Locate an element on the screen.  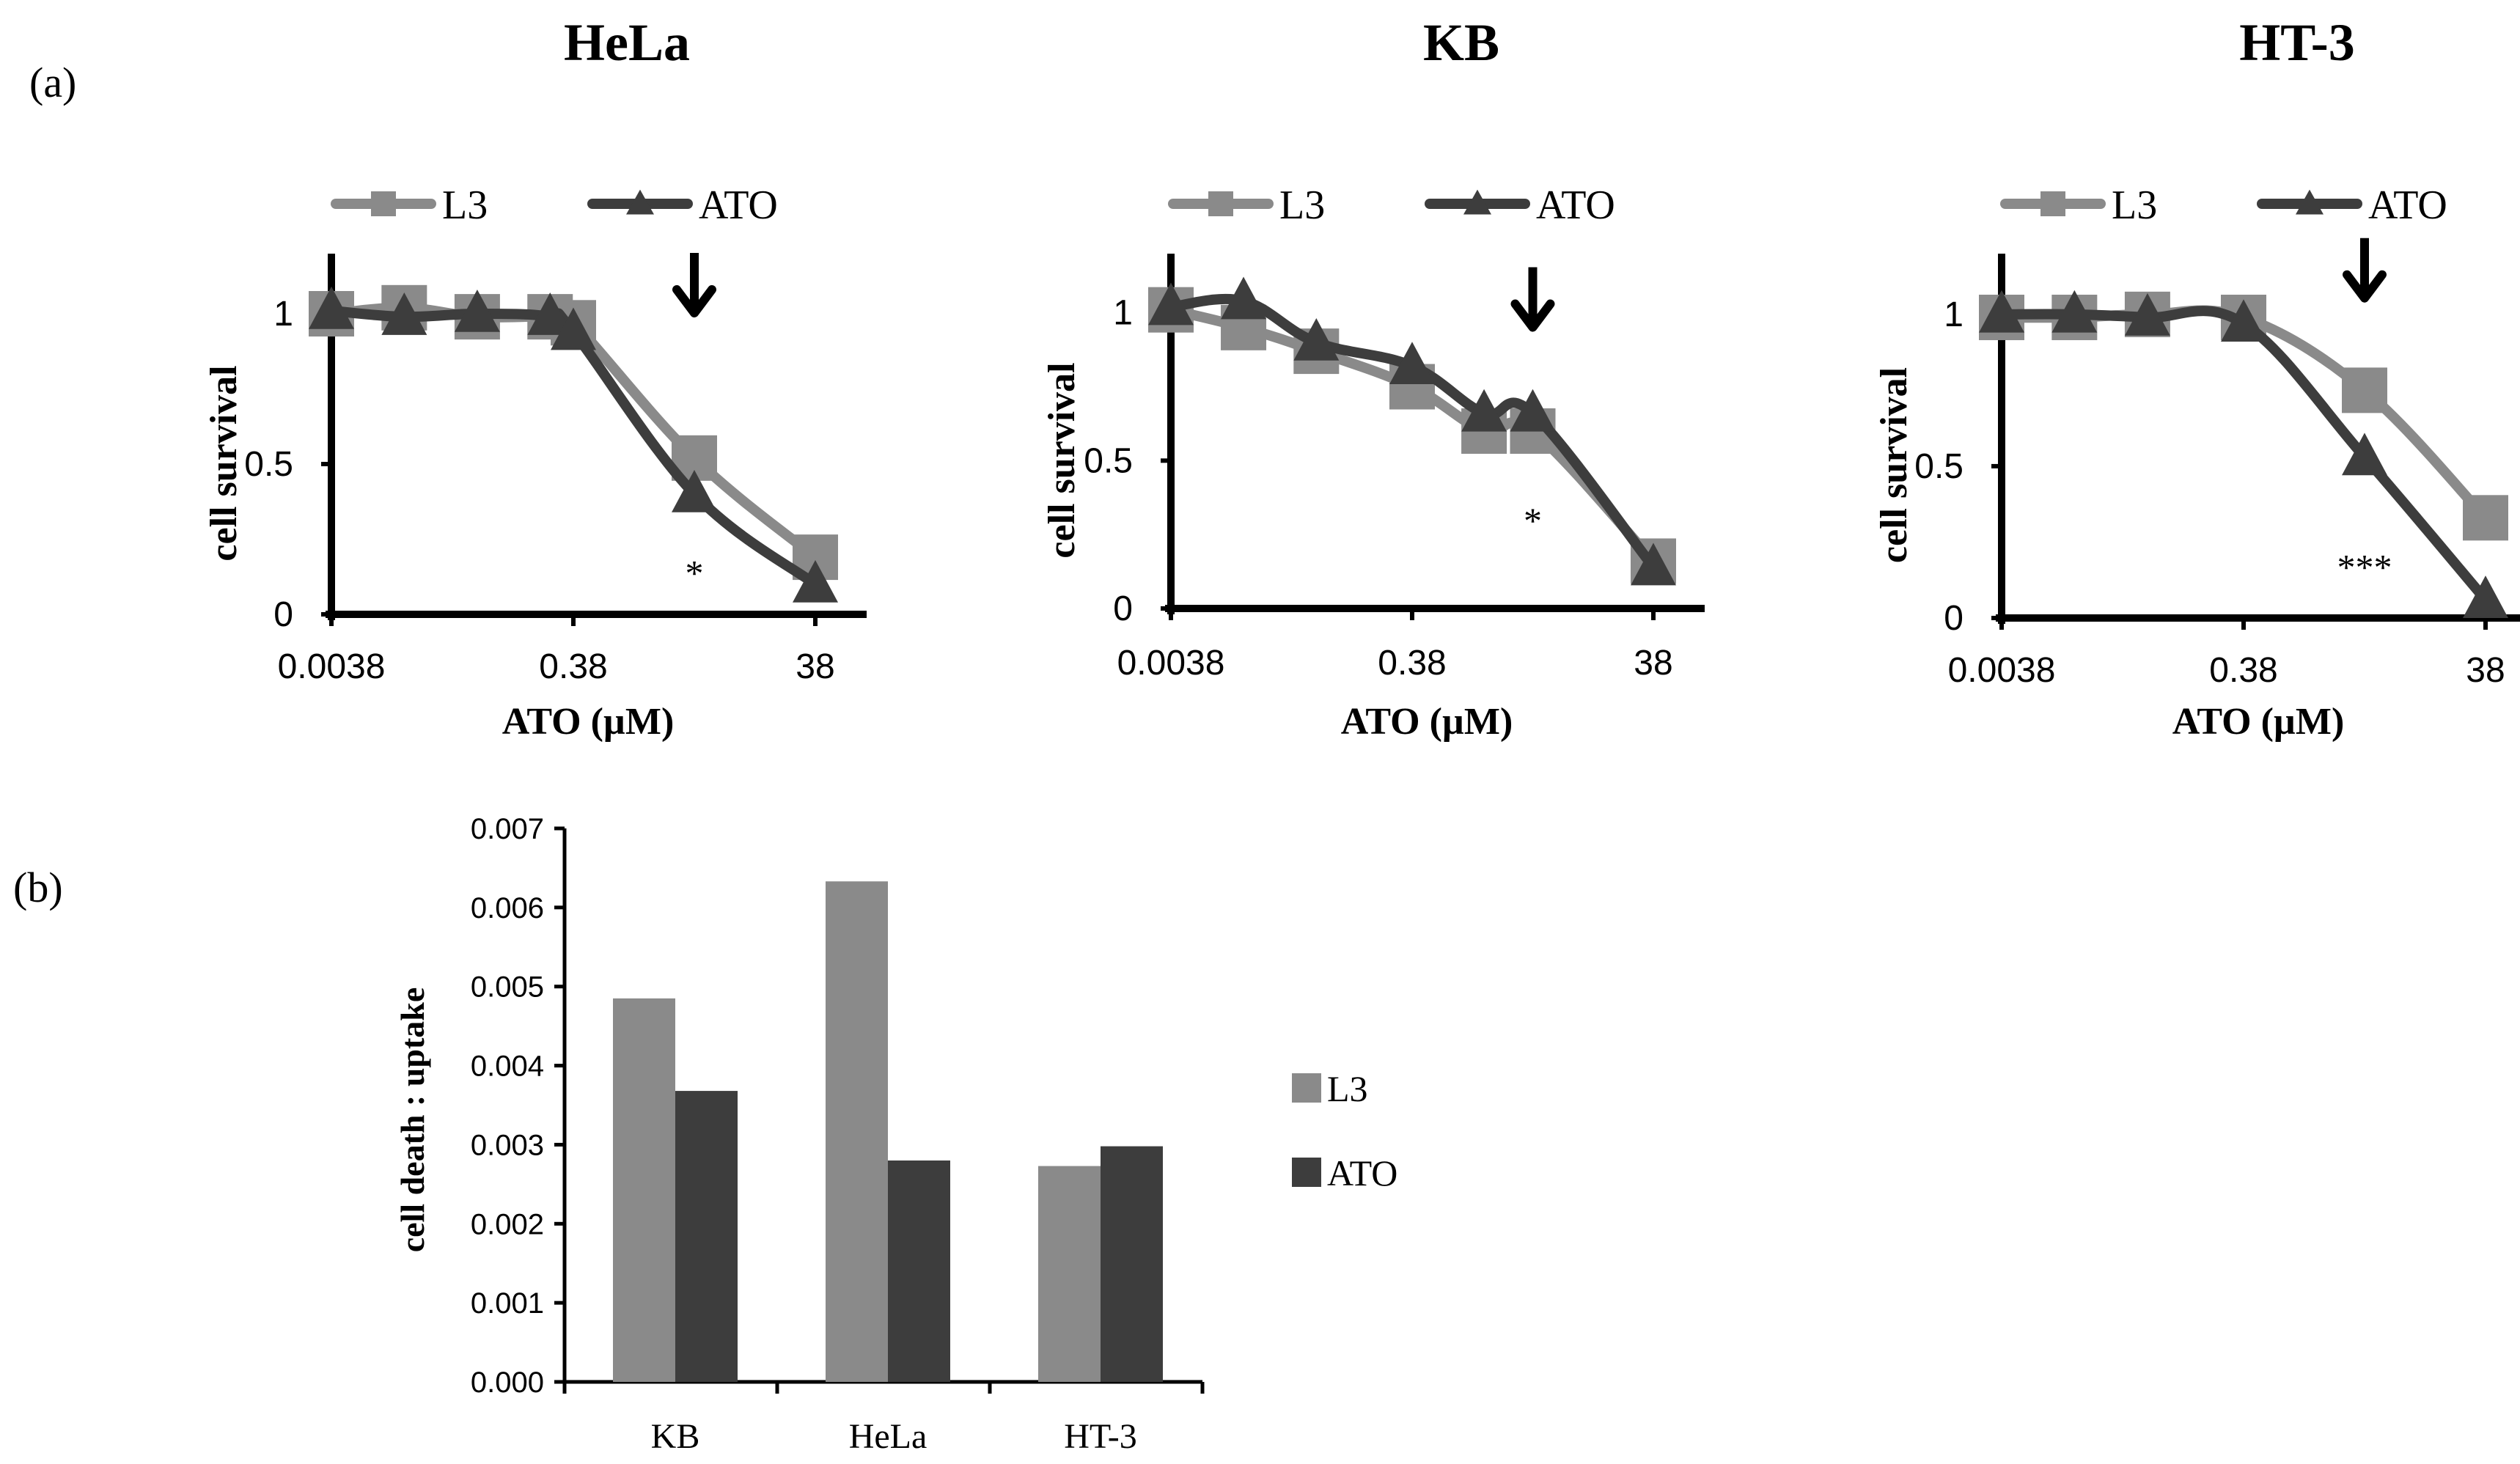
legend-swatch-l3 is located at coordinates (1306, 1088).